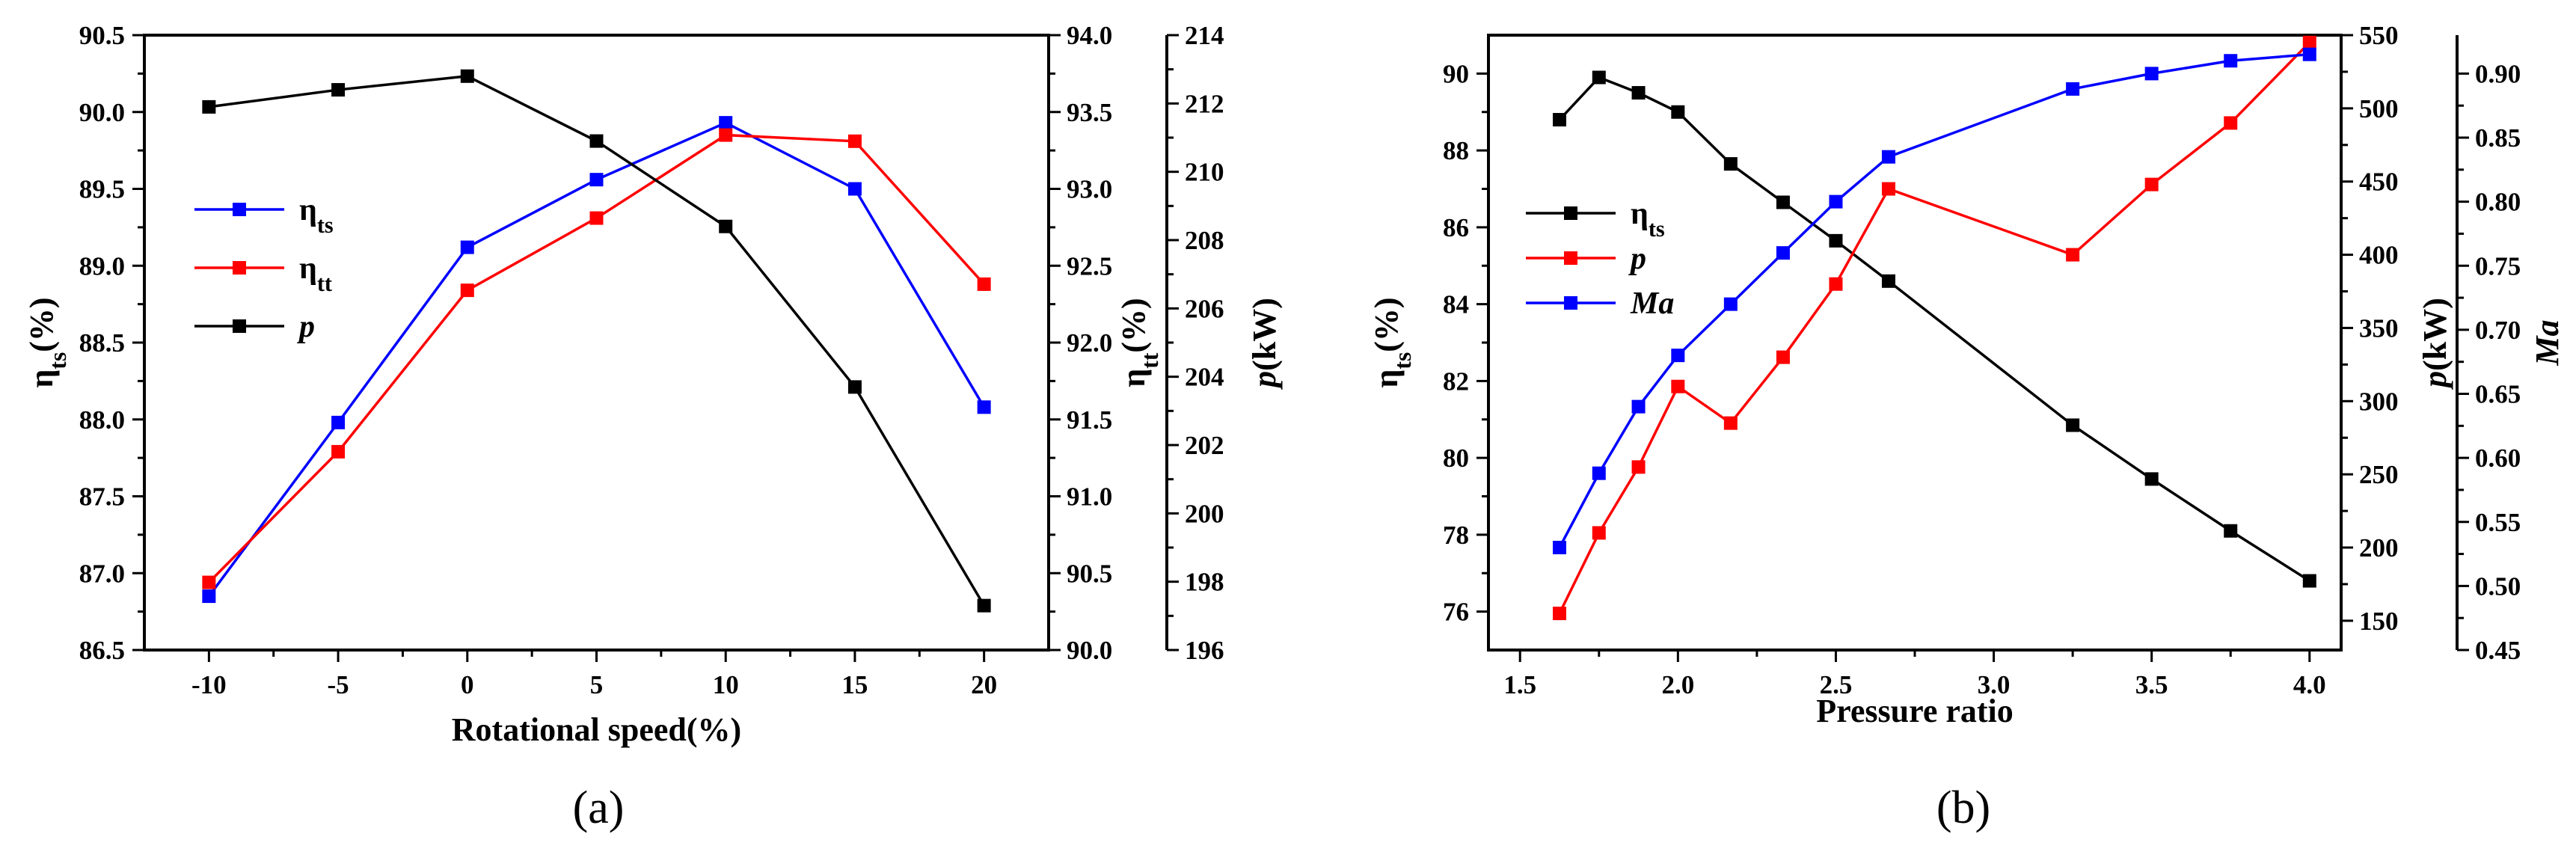 Image resolution: width=2576 pixels, height=846 pixels. I want to click on legend-label: p, so click(1637, 259).